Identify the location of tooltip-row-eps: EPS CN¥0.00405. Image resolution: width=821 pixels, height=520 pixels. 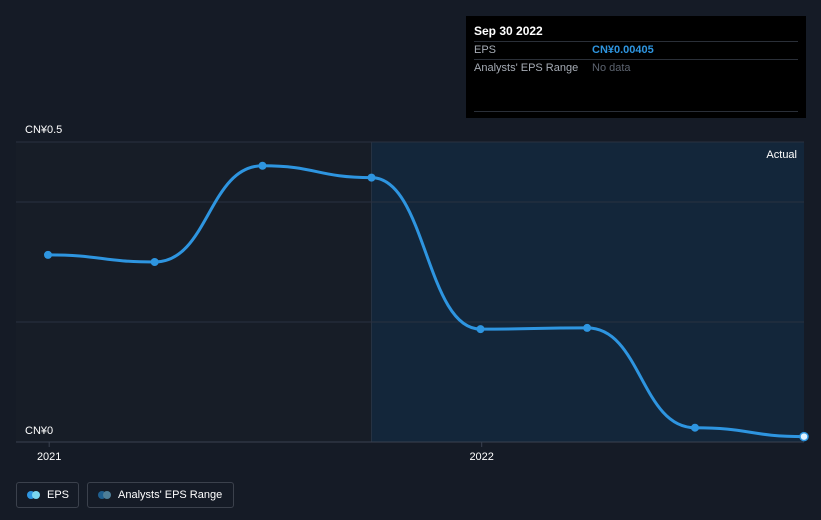
(636, 50).